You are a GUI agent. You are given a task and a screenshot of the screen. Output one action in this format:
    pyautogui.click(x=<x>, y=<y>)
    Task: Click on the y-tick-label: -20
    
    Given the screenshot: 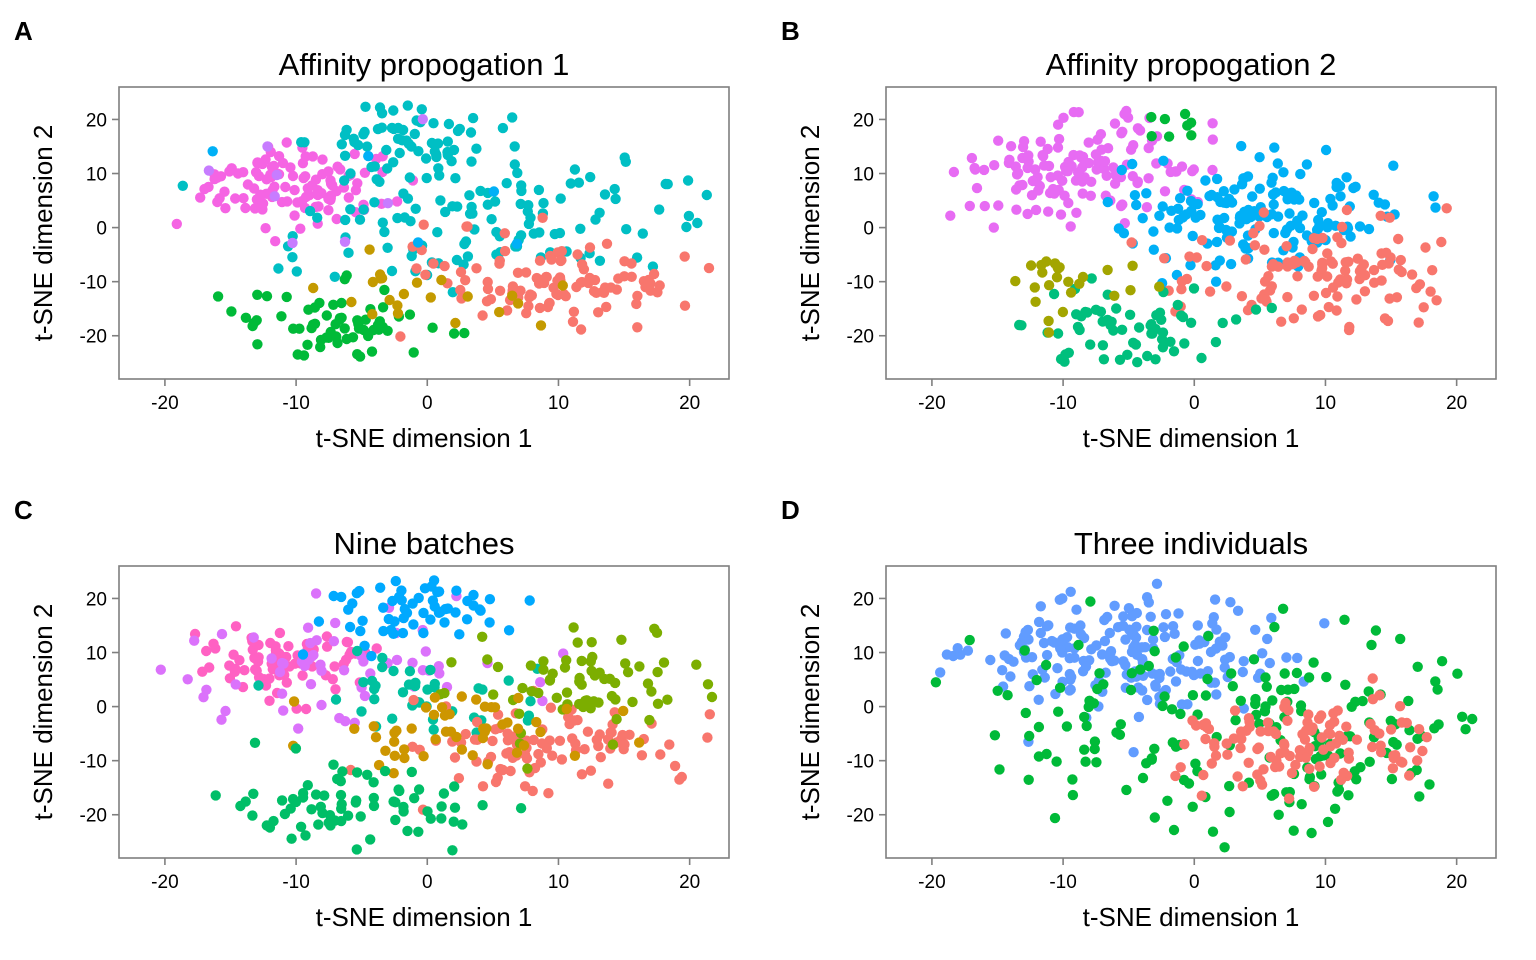 What is the action you would take?
    pyautogui.click(x=93, y=337)
    